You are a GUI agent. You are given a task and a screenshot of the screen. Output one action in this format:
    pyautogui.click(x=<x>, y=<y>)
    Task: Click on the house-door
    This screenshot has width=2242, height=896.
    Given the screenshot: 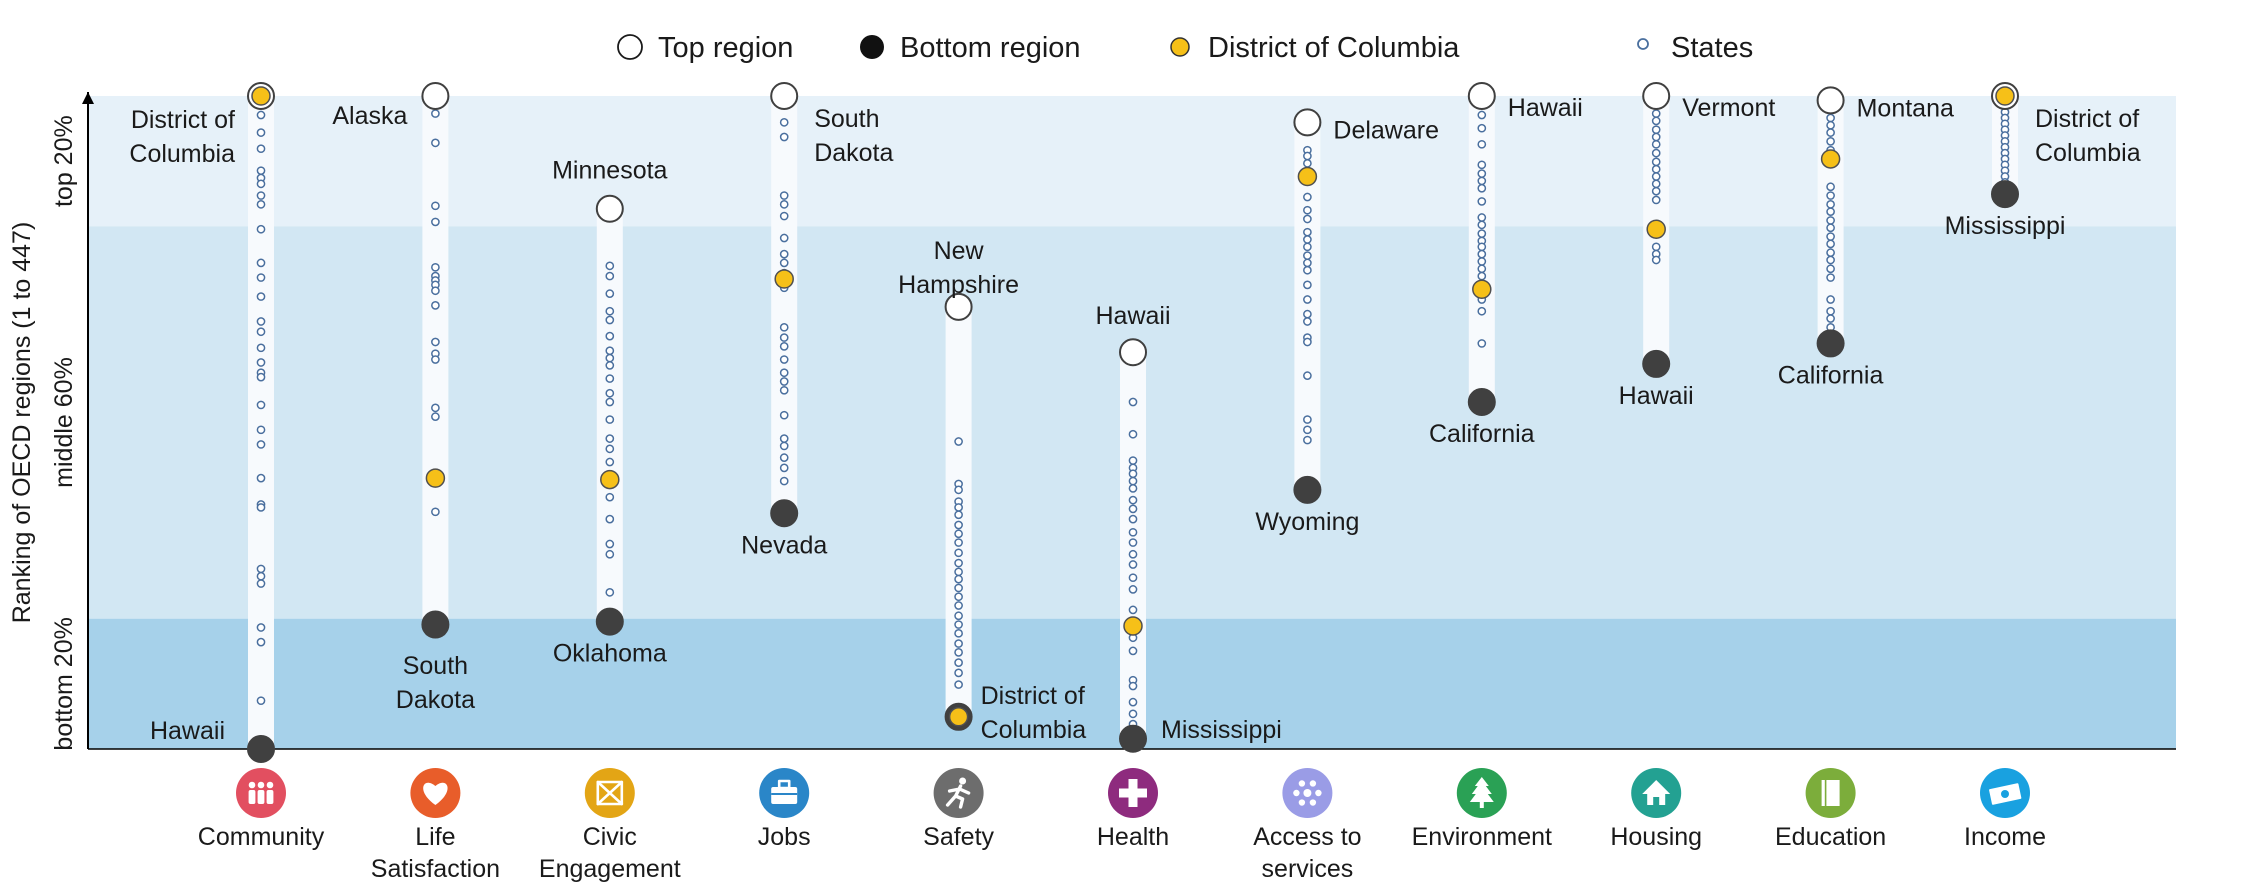 What is the action you would take?
    pyautogui.click(x=1656, y=801)
    